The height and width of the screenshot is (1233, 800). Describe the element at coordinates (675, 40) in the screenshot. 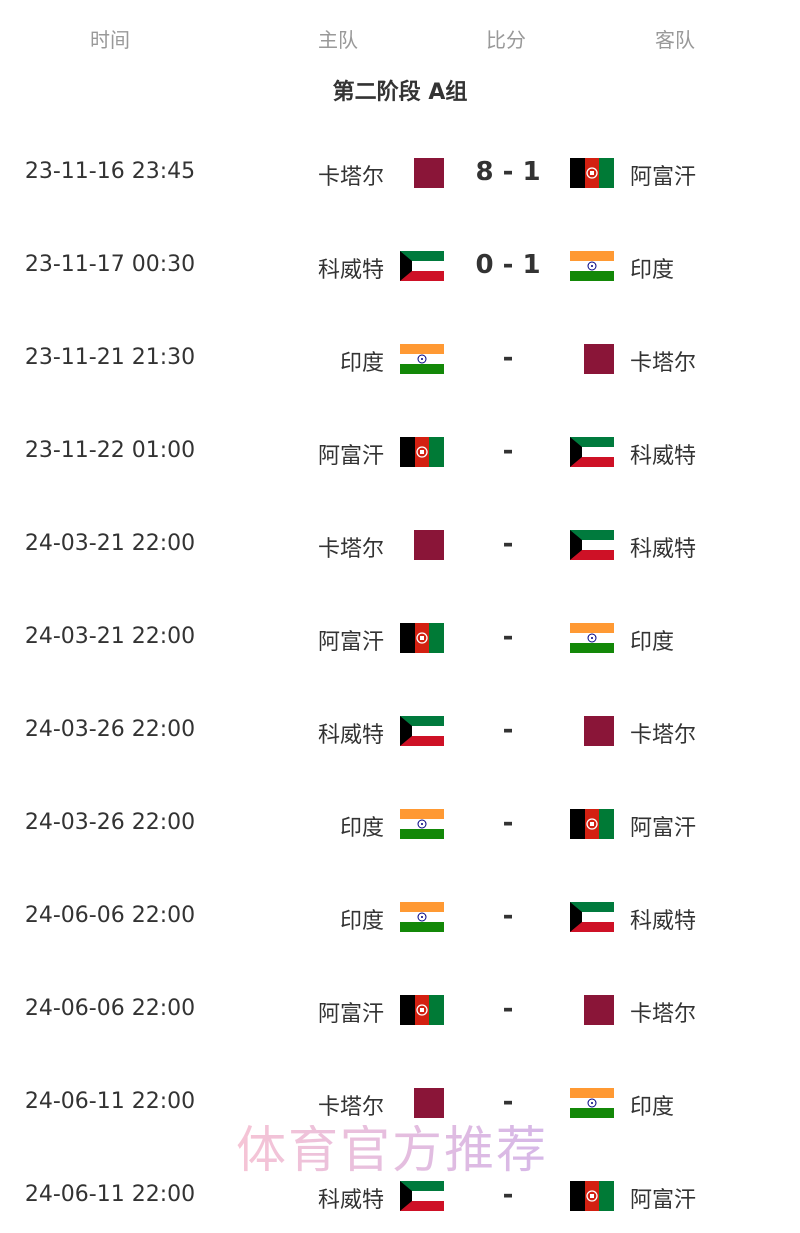

I see `header-away: 客队` at that location.